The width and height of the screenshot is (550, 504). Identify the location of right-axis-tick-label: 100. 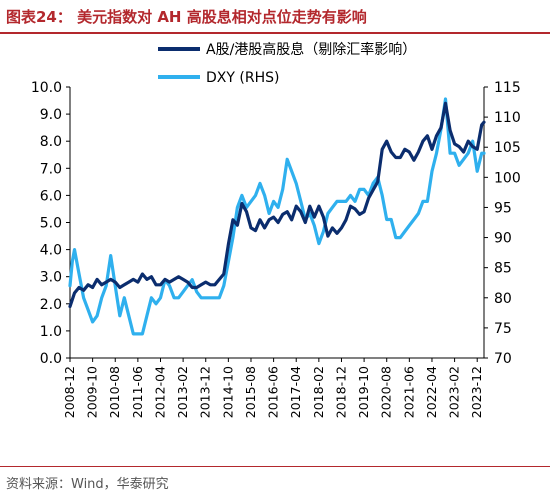
(507, 178).